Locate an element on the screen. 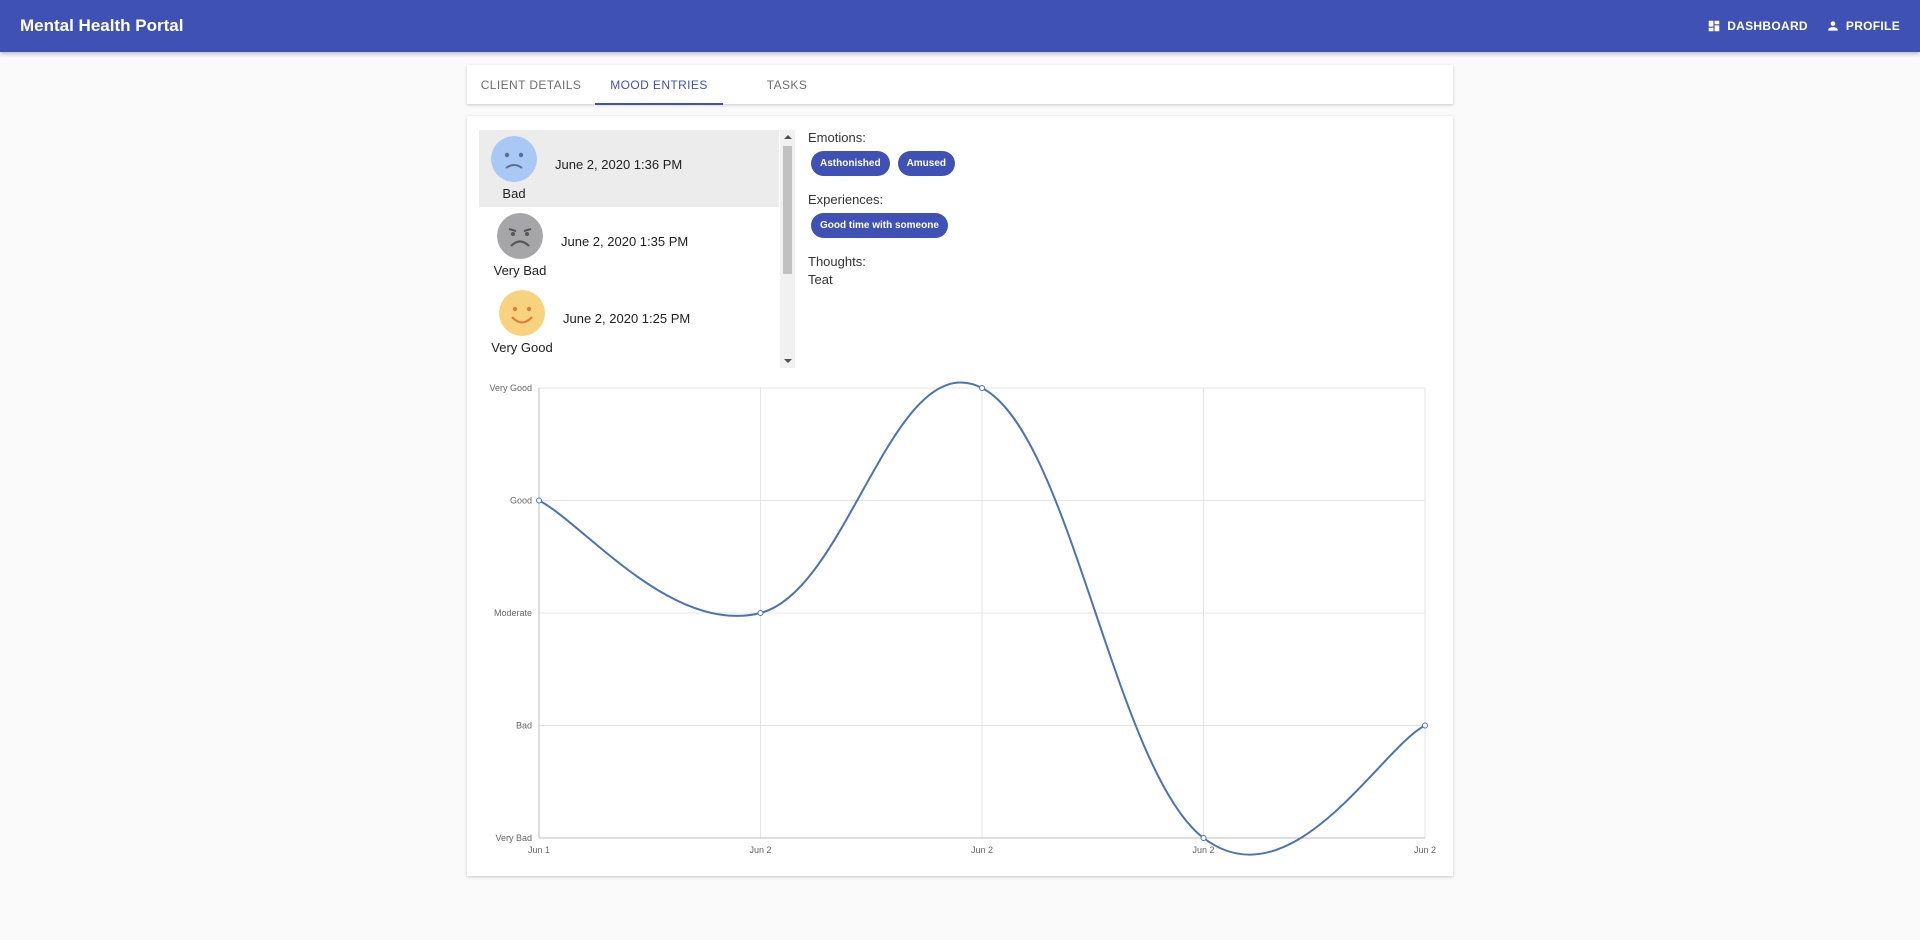  y-tick-label: Very Good is located at coordinates (510, 388).